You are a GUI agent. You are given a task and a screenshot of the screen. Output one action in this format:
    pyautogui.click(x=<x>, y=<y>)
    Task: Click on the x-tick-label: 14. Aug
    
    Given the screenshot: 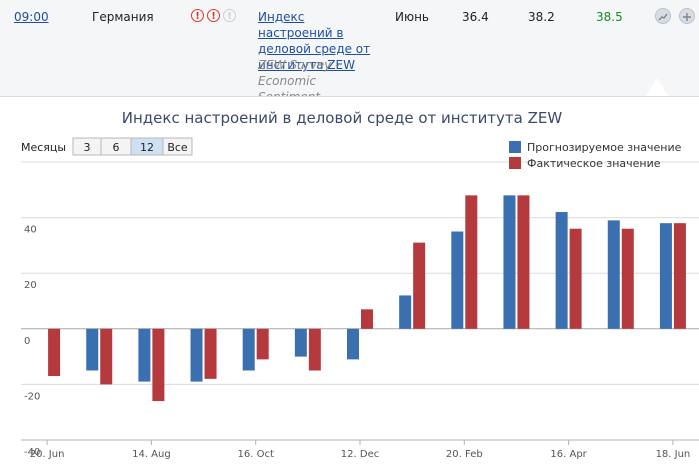 What is the action you would take?
    pyautogui.click(x=151, y=454)
    